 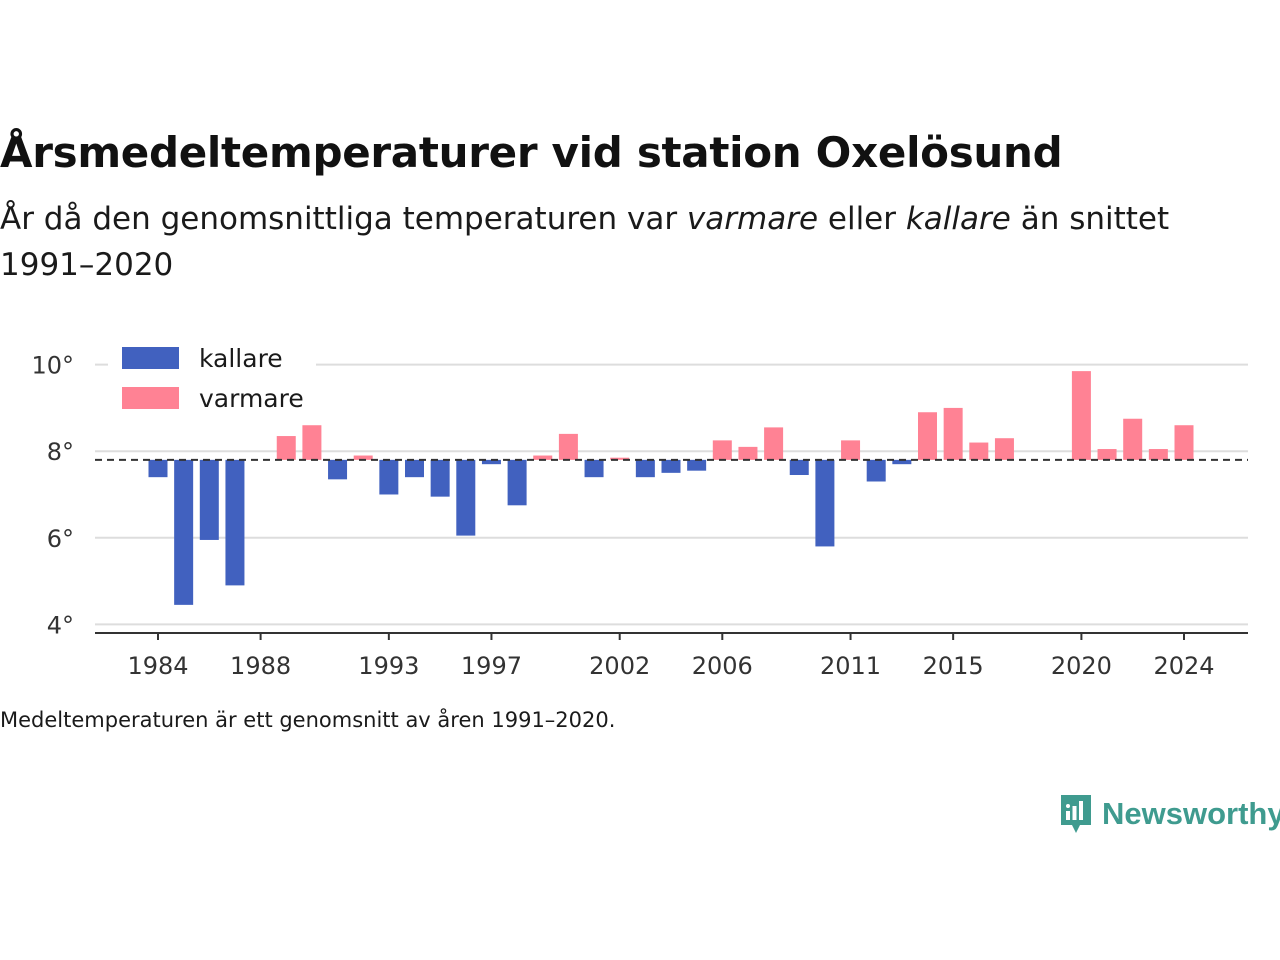 I want to click on y-tick-label: 10°, so click(x=52, y=366).